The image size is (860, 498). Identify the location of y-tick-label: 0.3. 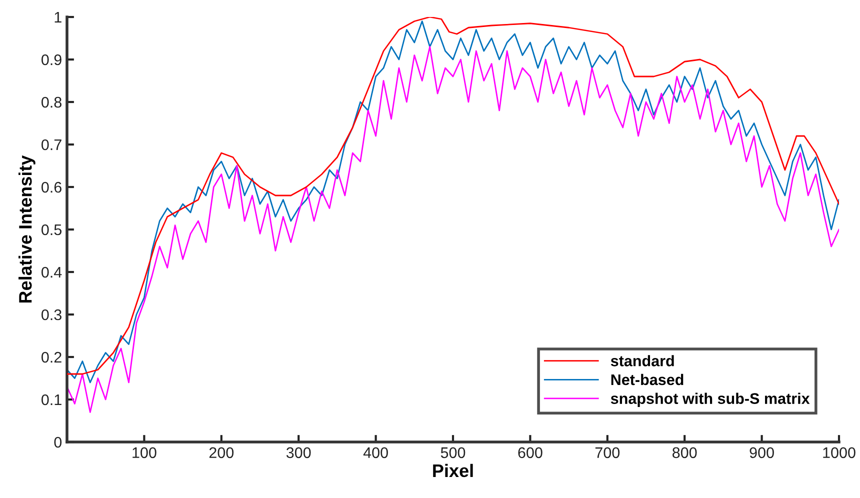
(52, 314).